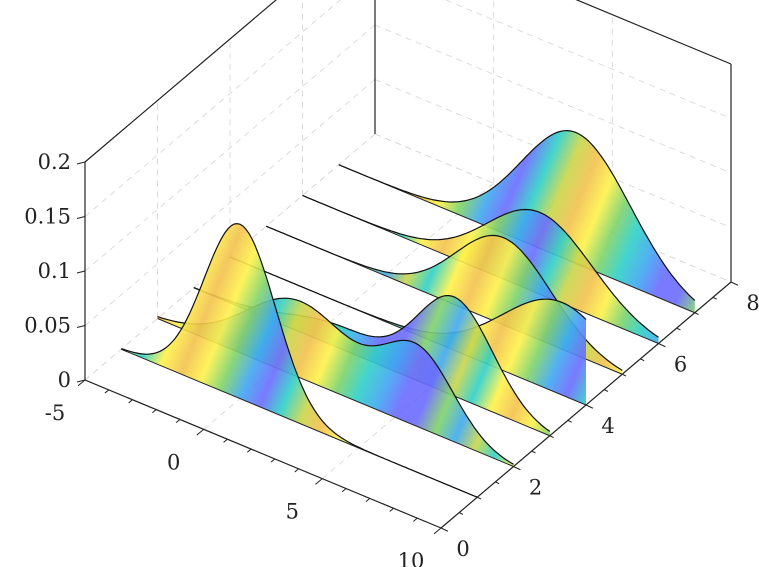 The height and width of the screenshot is (567, 759). Describe the element at coordinates (47, 326) in the screenshot. I see `z-tick-label: 0.05` at that location.